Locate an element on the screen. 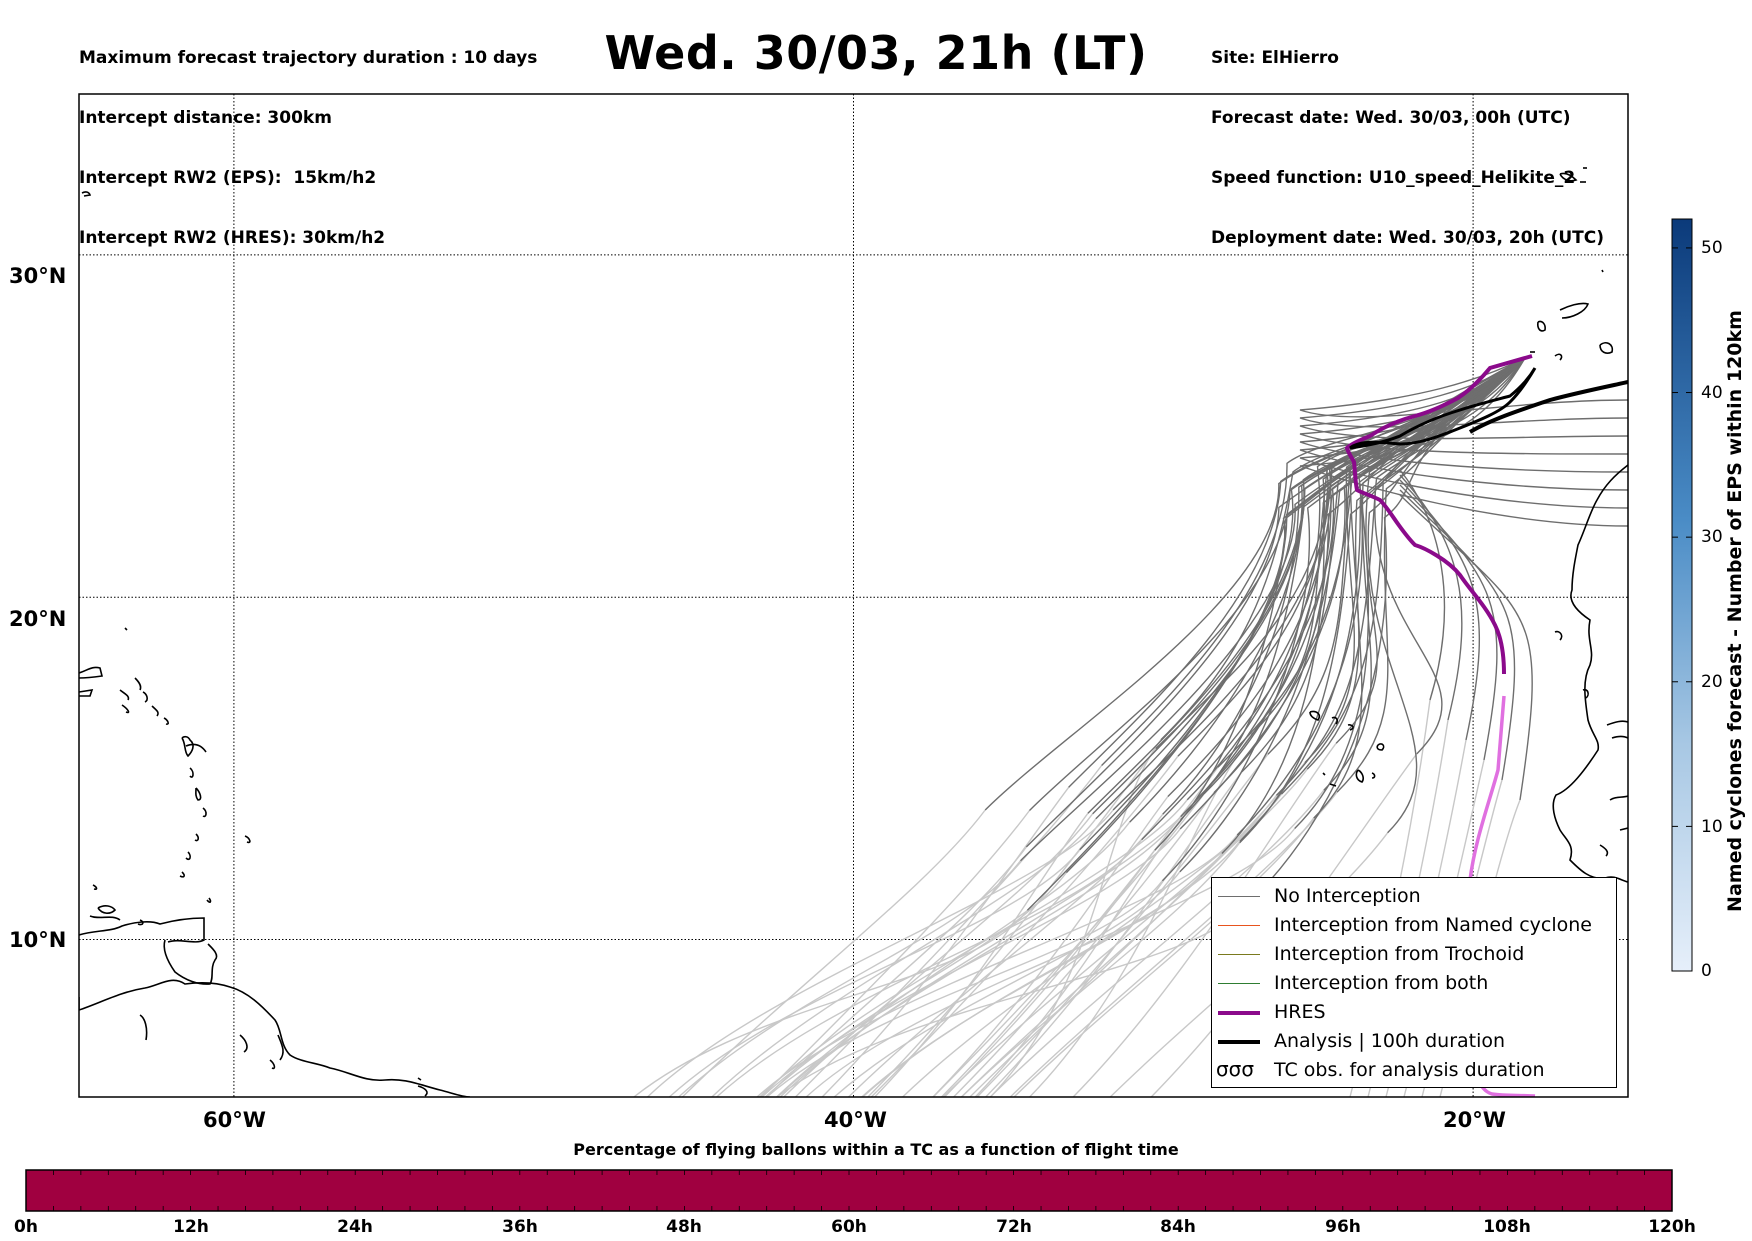 Image resolution: width=1752 pixels, height=1241 pixels. africa-coast is located at coordinates (1590, 673).